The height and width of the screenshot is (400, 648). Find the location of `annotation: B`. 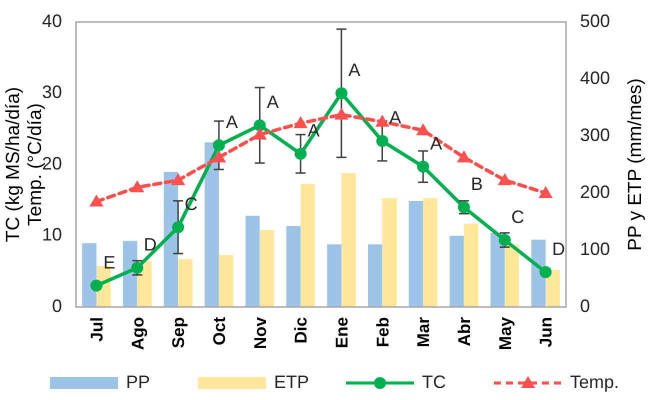

annotation: B is located at coordinates (476, 184).